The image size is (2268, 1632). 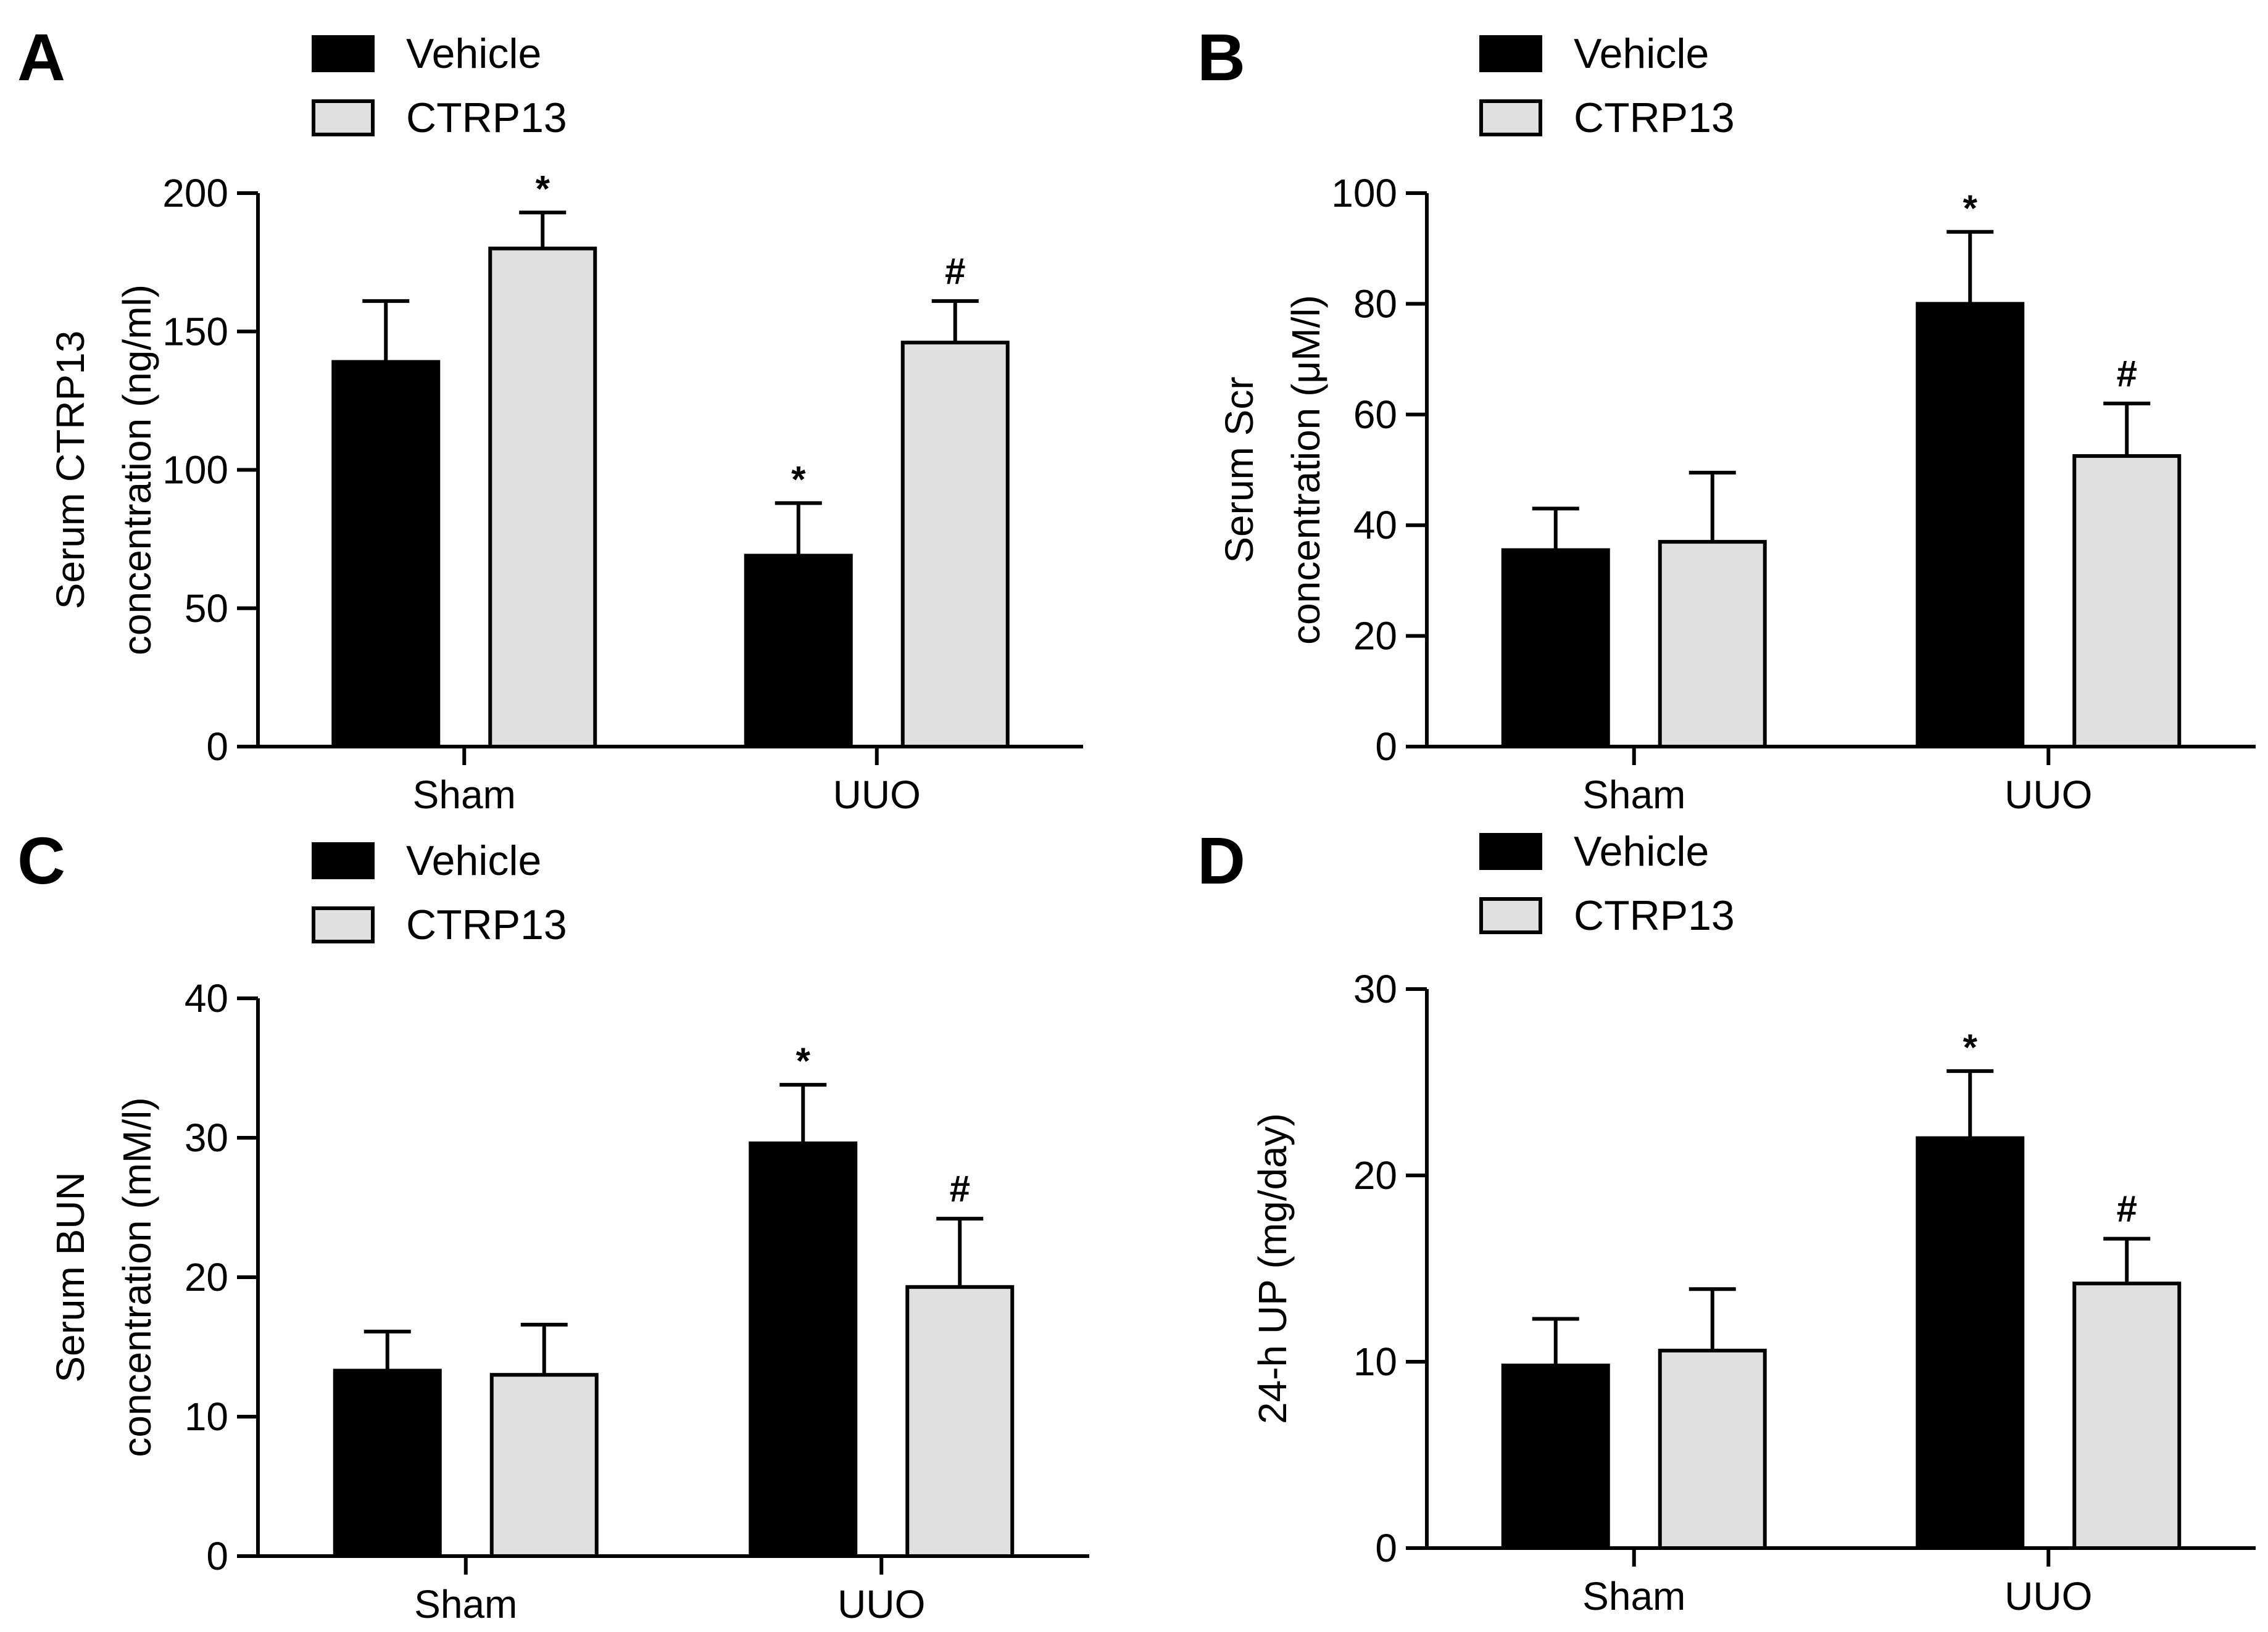 I want to click on y-axis-label: 24-h UP (mg/day), so click(x=1272, y=1268).